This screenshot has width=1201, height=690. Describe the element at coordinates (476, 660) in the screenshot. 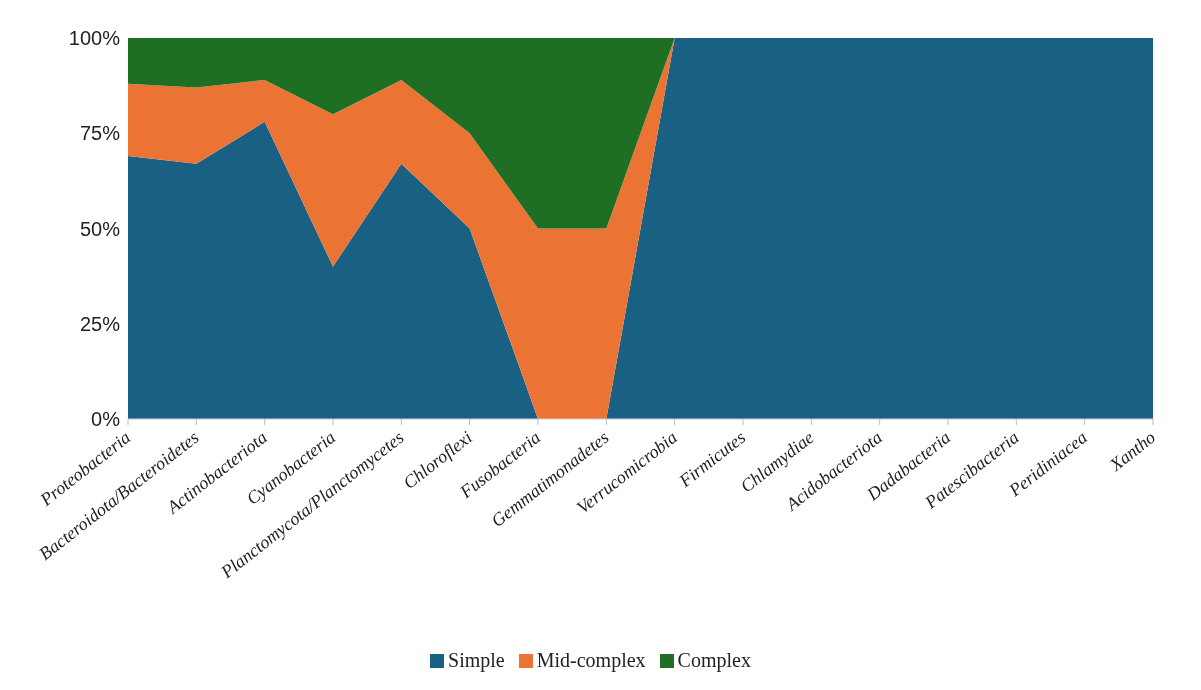

I see `legend-label: Simple` at that location.